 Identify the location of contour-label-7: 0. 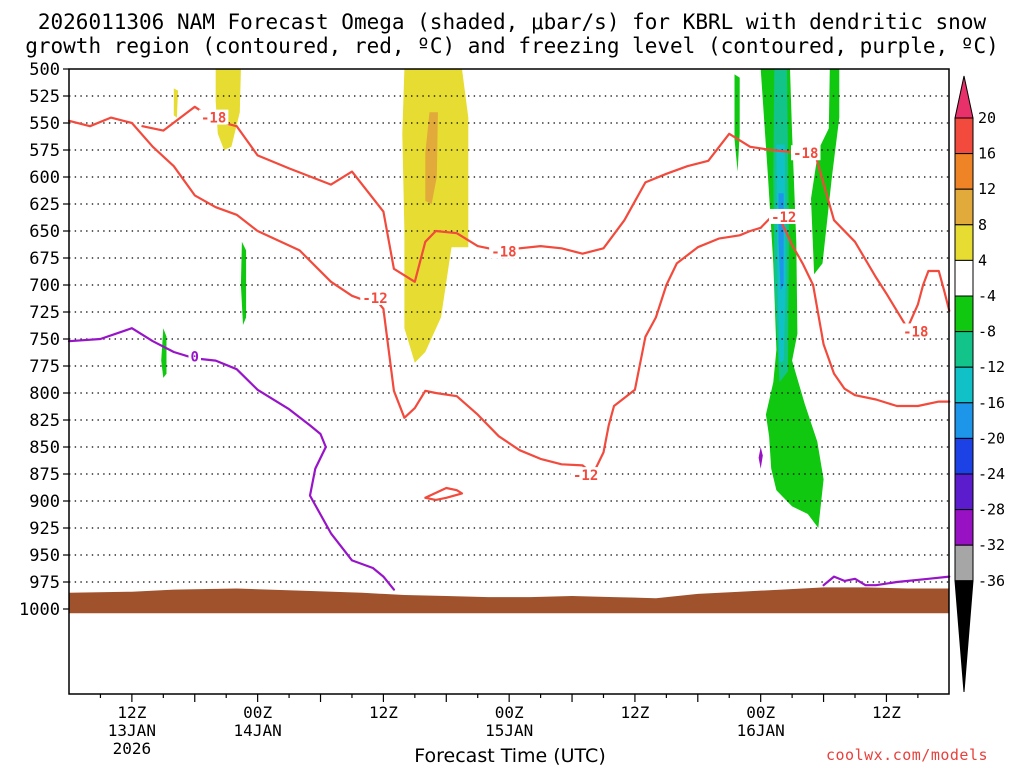
(195, 357).